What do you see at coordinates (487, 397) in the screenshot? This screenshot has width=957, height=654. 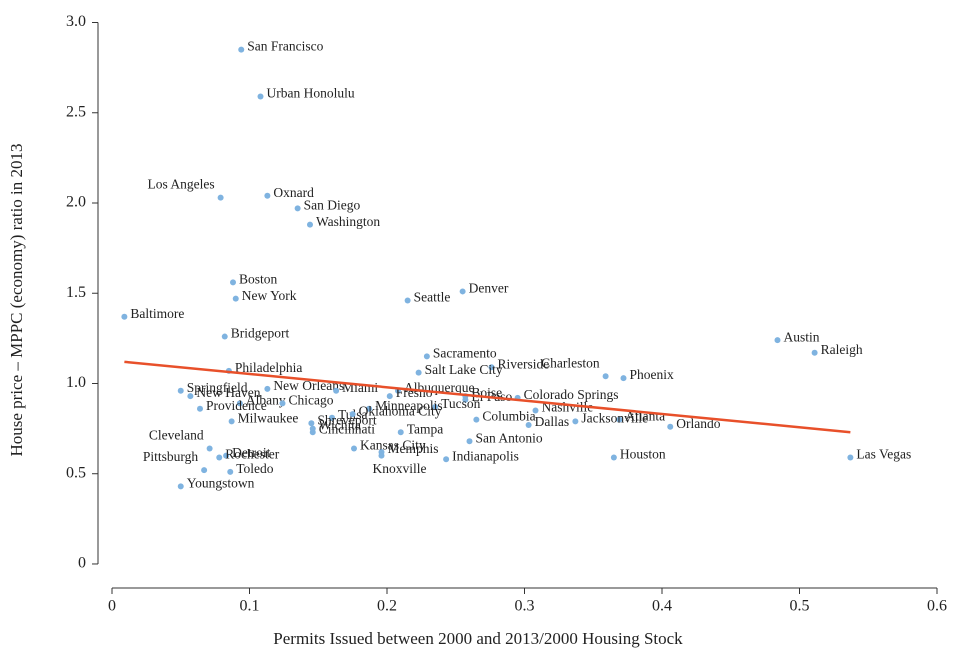 I see `fit-line` at bounding box center [487, 397].